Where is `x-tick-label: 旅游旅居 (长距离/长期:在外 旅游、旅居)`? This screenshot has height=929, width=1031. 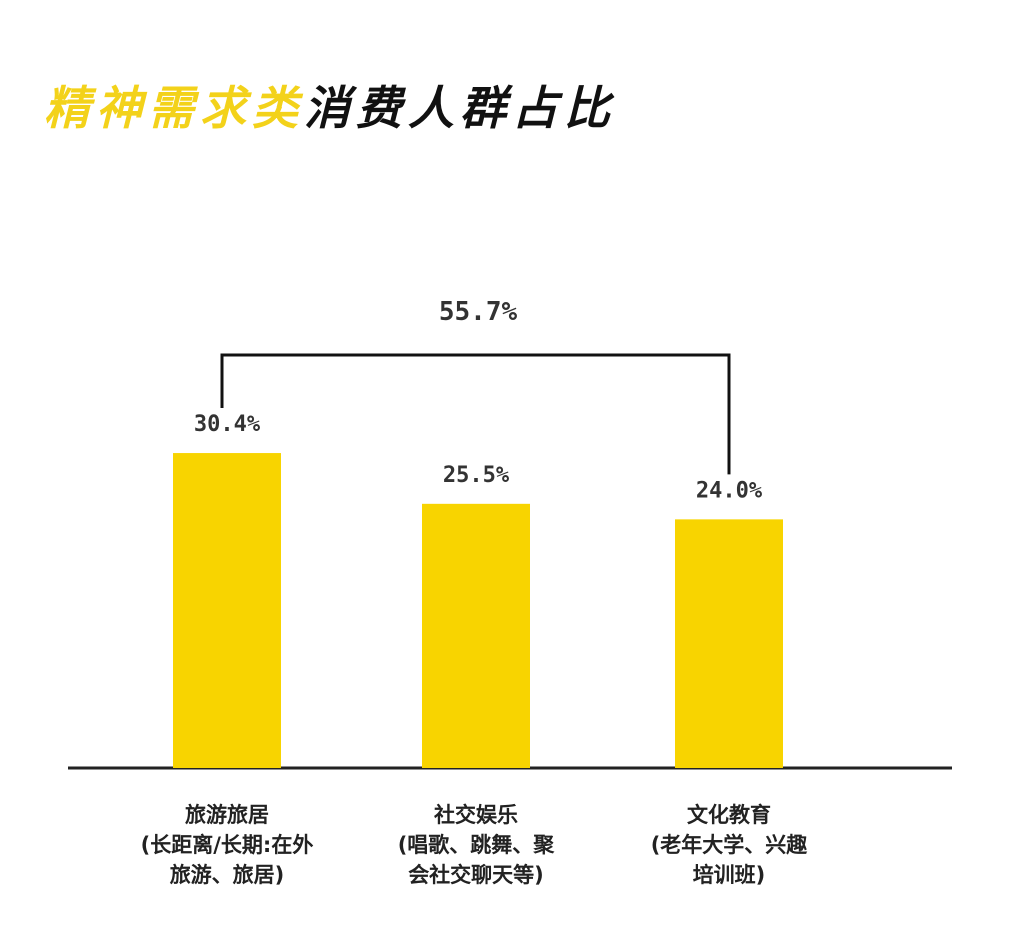
x-tick-label: 旅游旅居 (长距离/长期:在外 旅游、旅居) is located at coordinates (227, 845).